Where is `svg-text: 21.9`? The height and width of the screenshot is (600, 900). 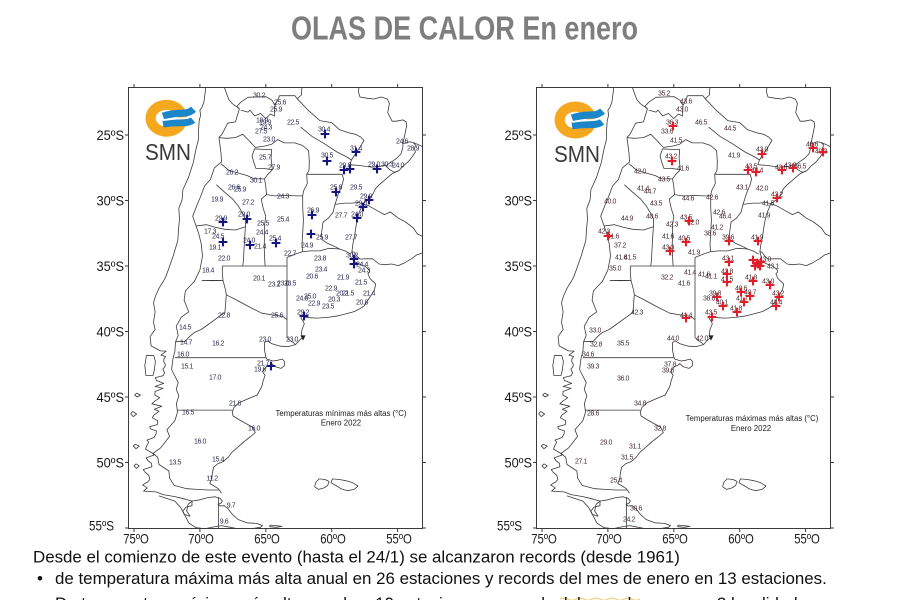
svg-text: 21.9 is located at coordinates (343, 278).